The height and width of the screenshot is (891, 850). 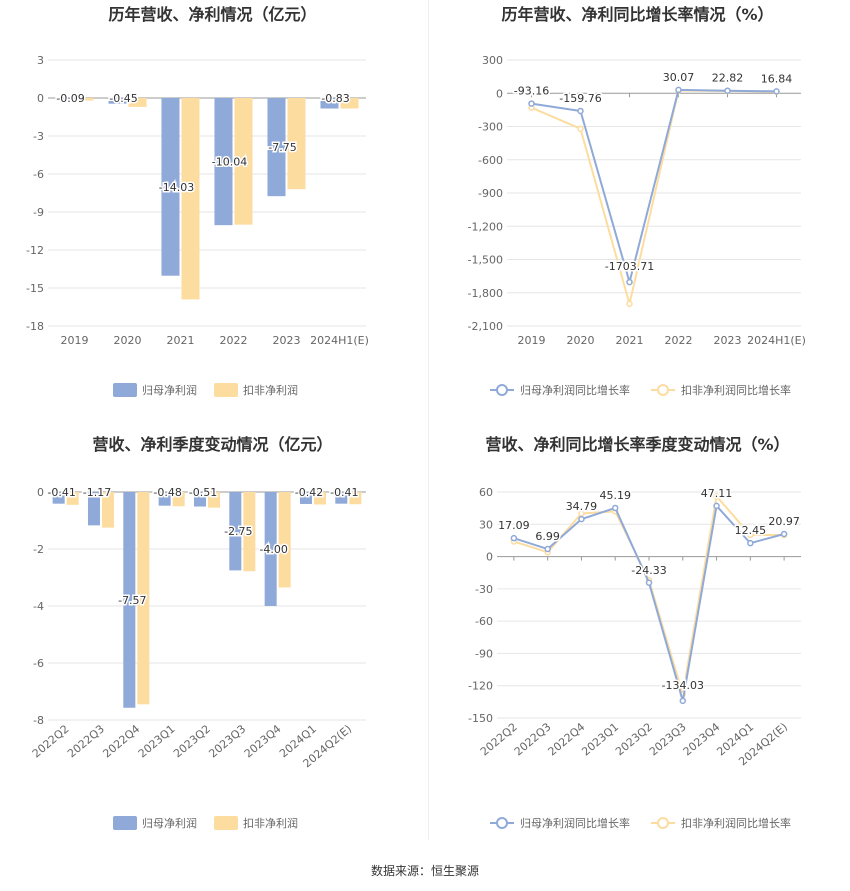 What do you see at coordinates (35, 250) in the screenshot?
I see `y-tick-label: -12` at bounding box center [35, 250].